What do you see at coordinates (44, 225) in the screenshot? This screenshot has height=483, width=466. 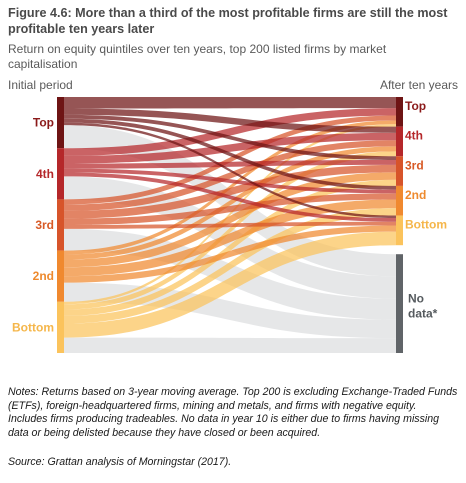 I see `left-label-3rd: 3rd` at bounding box center [44, 225].